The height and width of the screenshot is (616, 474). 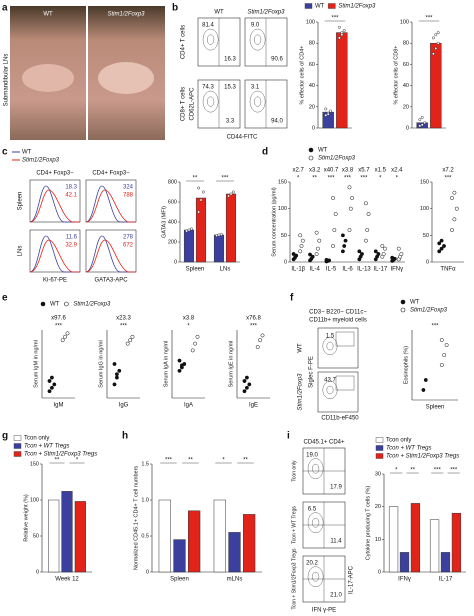 What do you see at coordinates (184, 104) in the screenshot?
I see `row-label: CD8+ T cells` at bounding box center [184, 104].